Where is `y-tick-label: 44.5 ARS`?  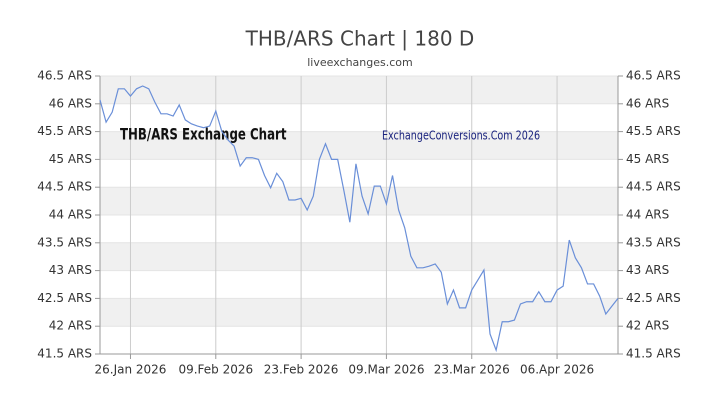
y-tick-label: 44.5 ARS is located at coordinates (64, 187).